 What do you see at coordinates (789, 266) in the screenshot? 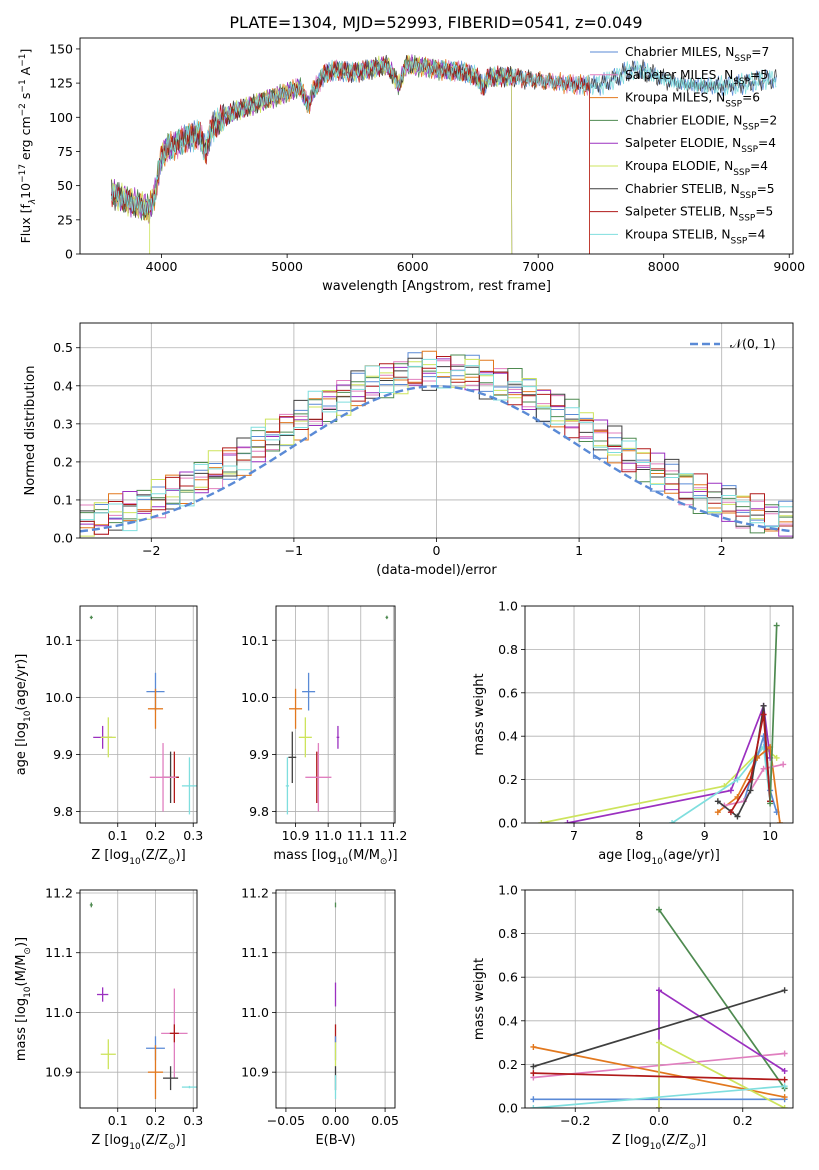
I see `x-tick-label: 9000` at bounding box center [789, 266].